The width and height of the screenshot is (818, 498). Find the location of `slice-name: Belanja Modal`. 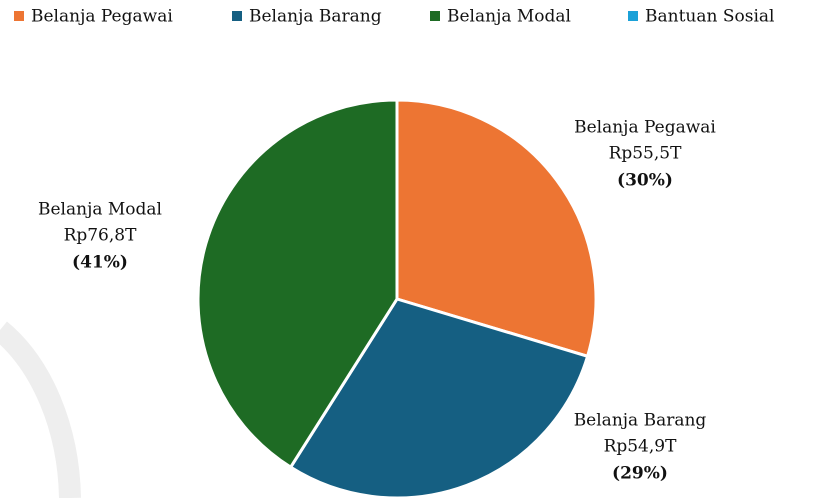

slice-name: Belanja Modal is located at coordinates (100, 210).